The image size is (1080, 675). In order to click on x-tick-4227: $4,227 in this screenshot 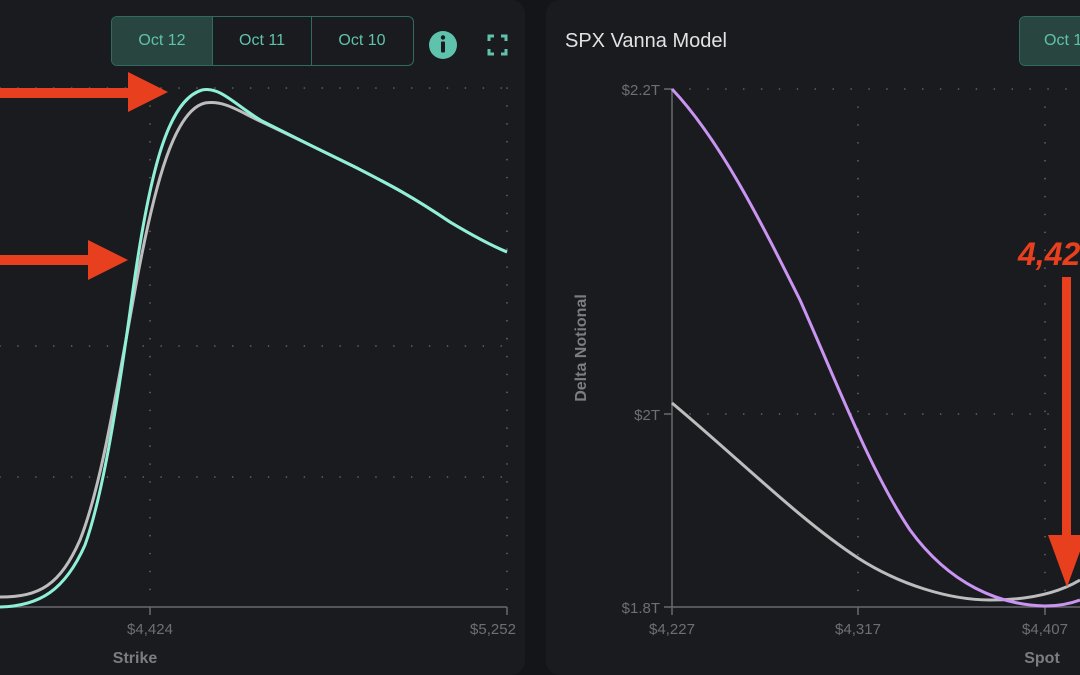, I will do `click(672, 629)`.